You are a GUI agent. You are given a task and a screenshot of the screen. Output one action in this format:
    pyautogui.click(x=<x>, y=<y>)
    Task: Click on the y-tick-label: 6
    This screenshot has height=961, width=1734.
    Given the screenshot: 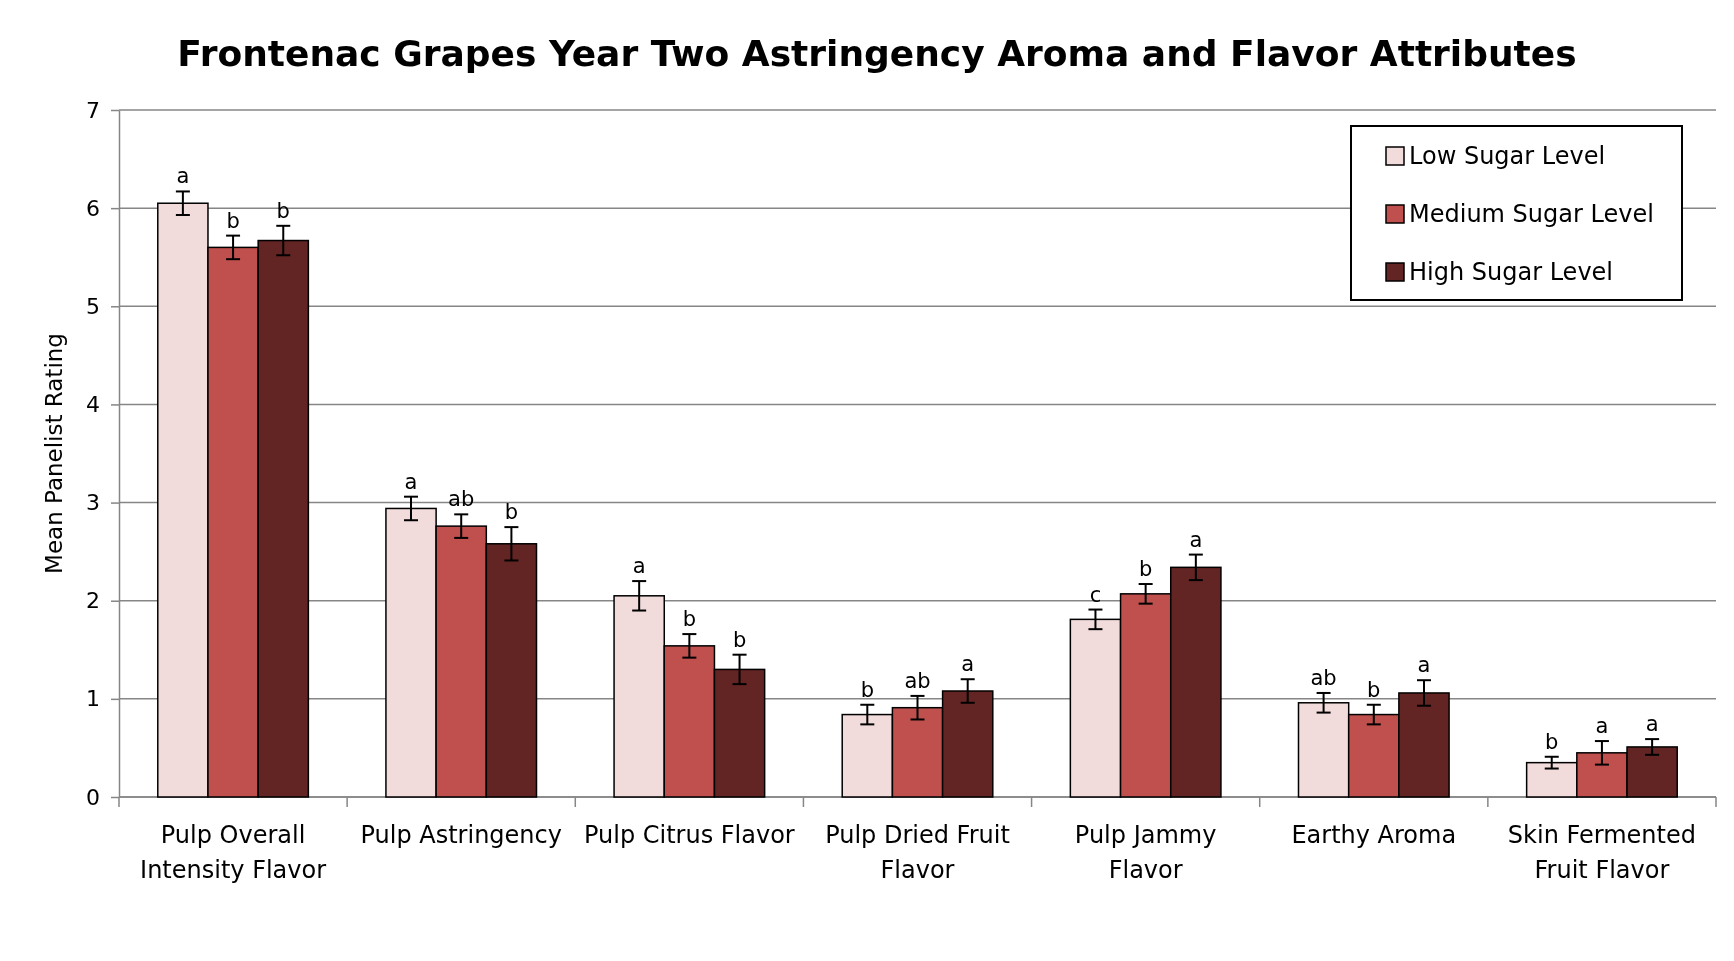 What is the action you would take?
    pyautogui.click(x=93, y=208)
    